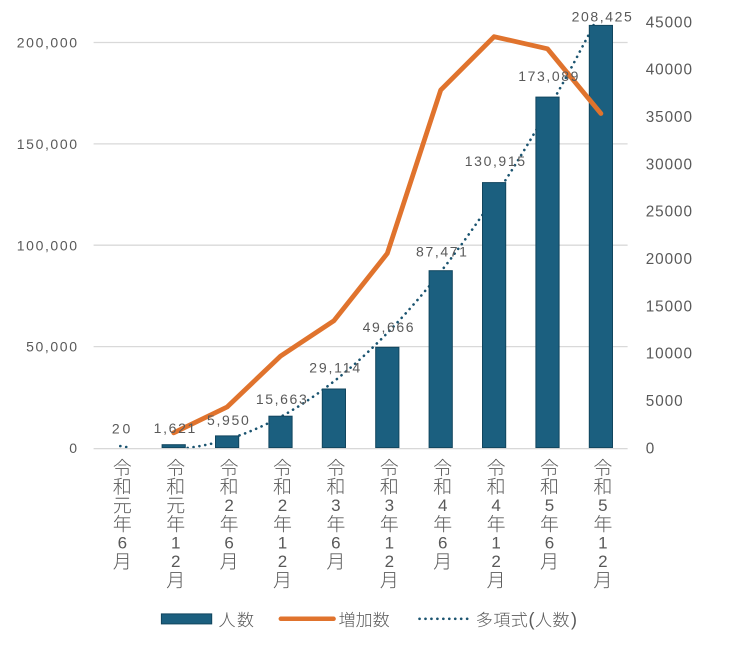 This screenshot has width=736, height=654. I want to click on svg-text: 200,000, so click(47, 43).